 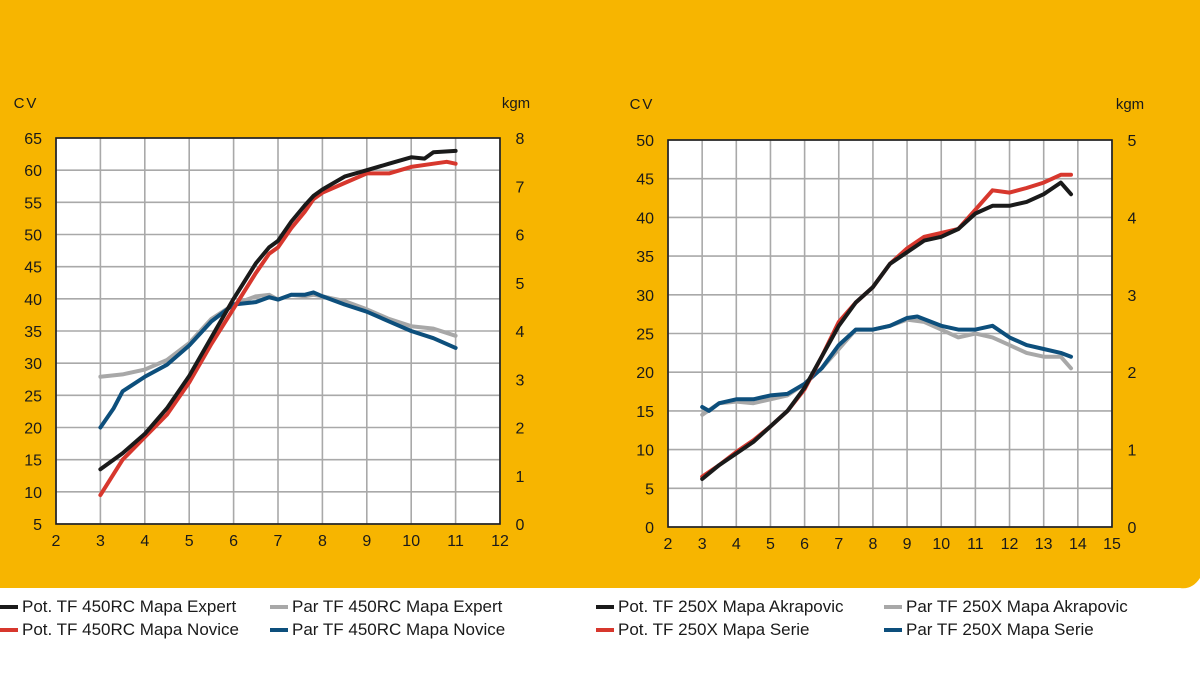 I want to click on legend-item: Pot. TF 450RC Mapa Novice, so click(x=119, y=630).